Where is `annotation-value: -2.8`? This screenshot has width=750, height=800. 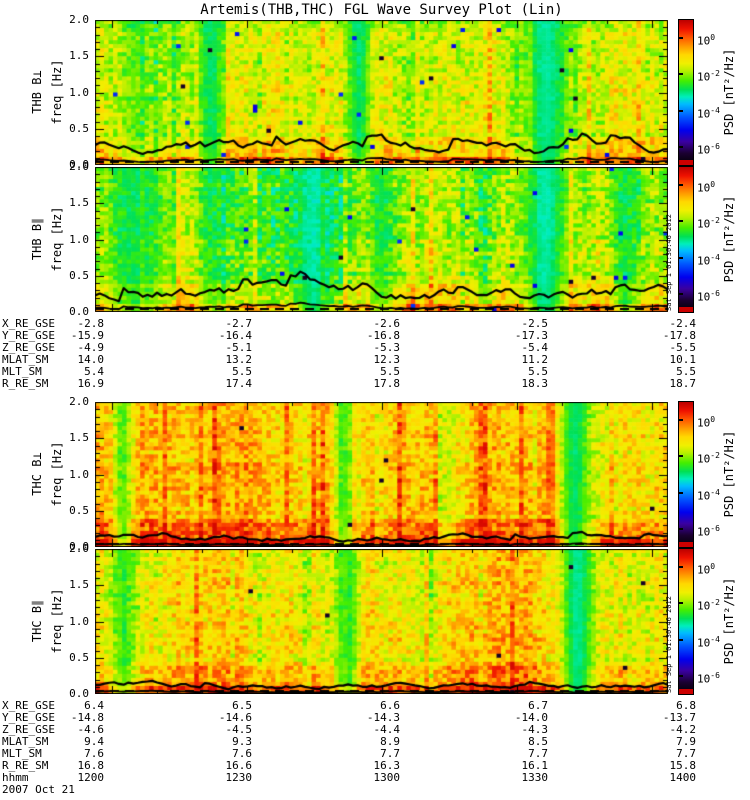 annotation-value: -2.8 is located at coordinates (91, 323).